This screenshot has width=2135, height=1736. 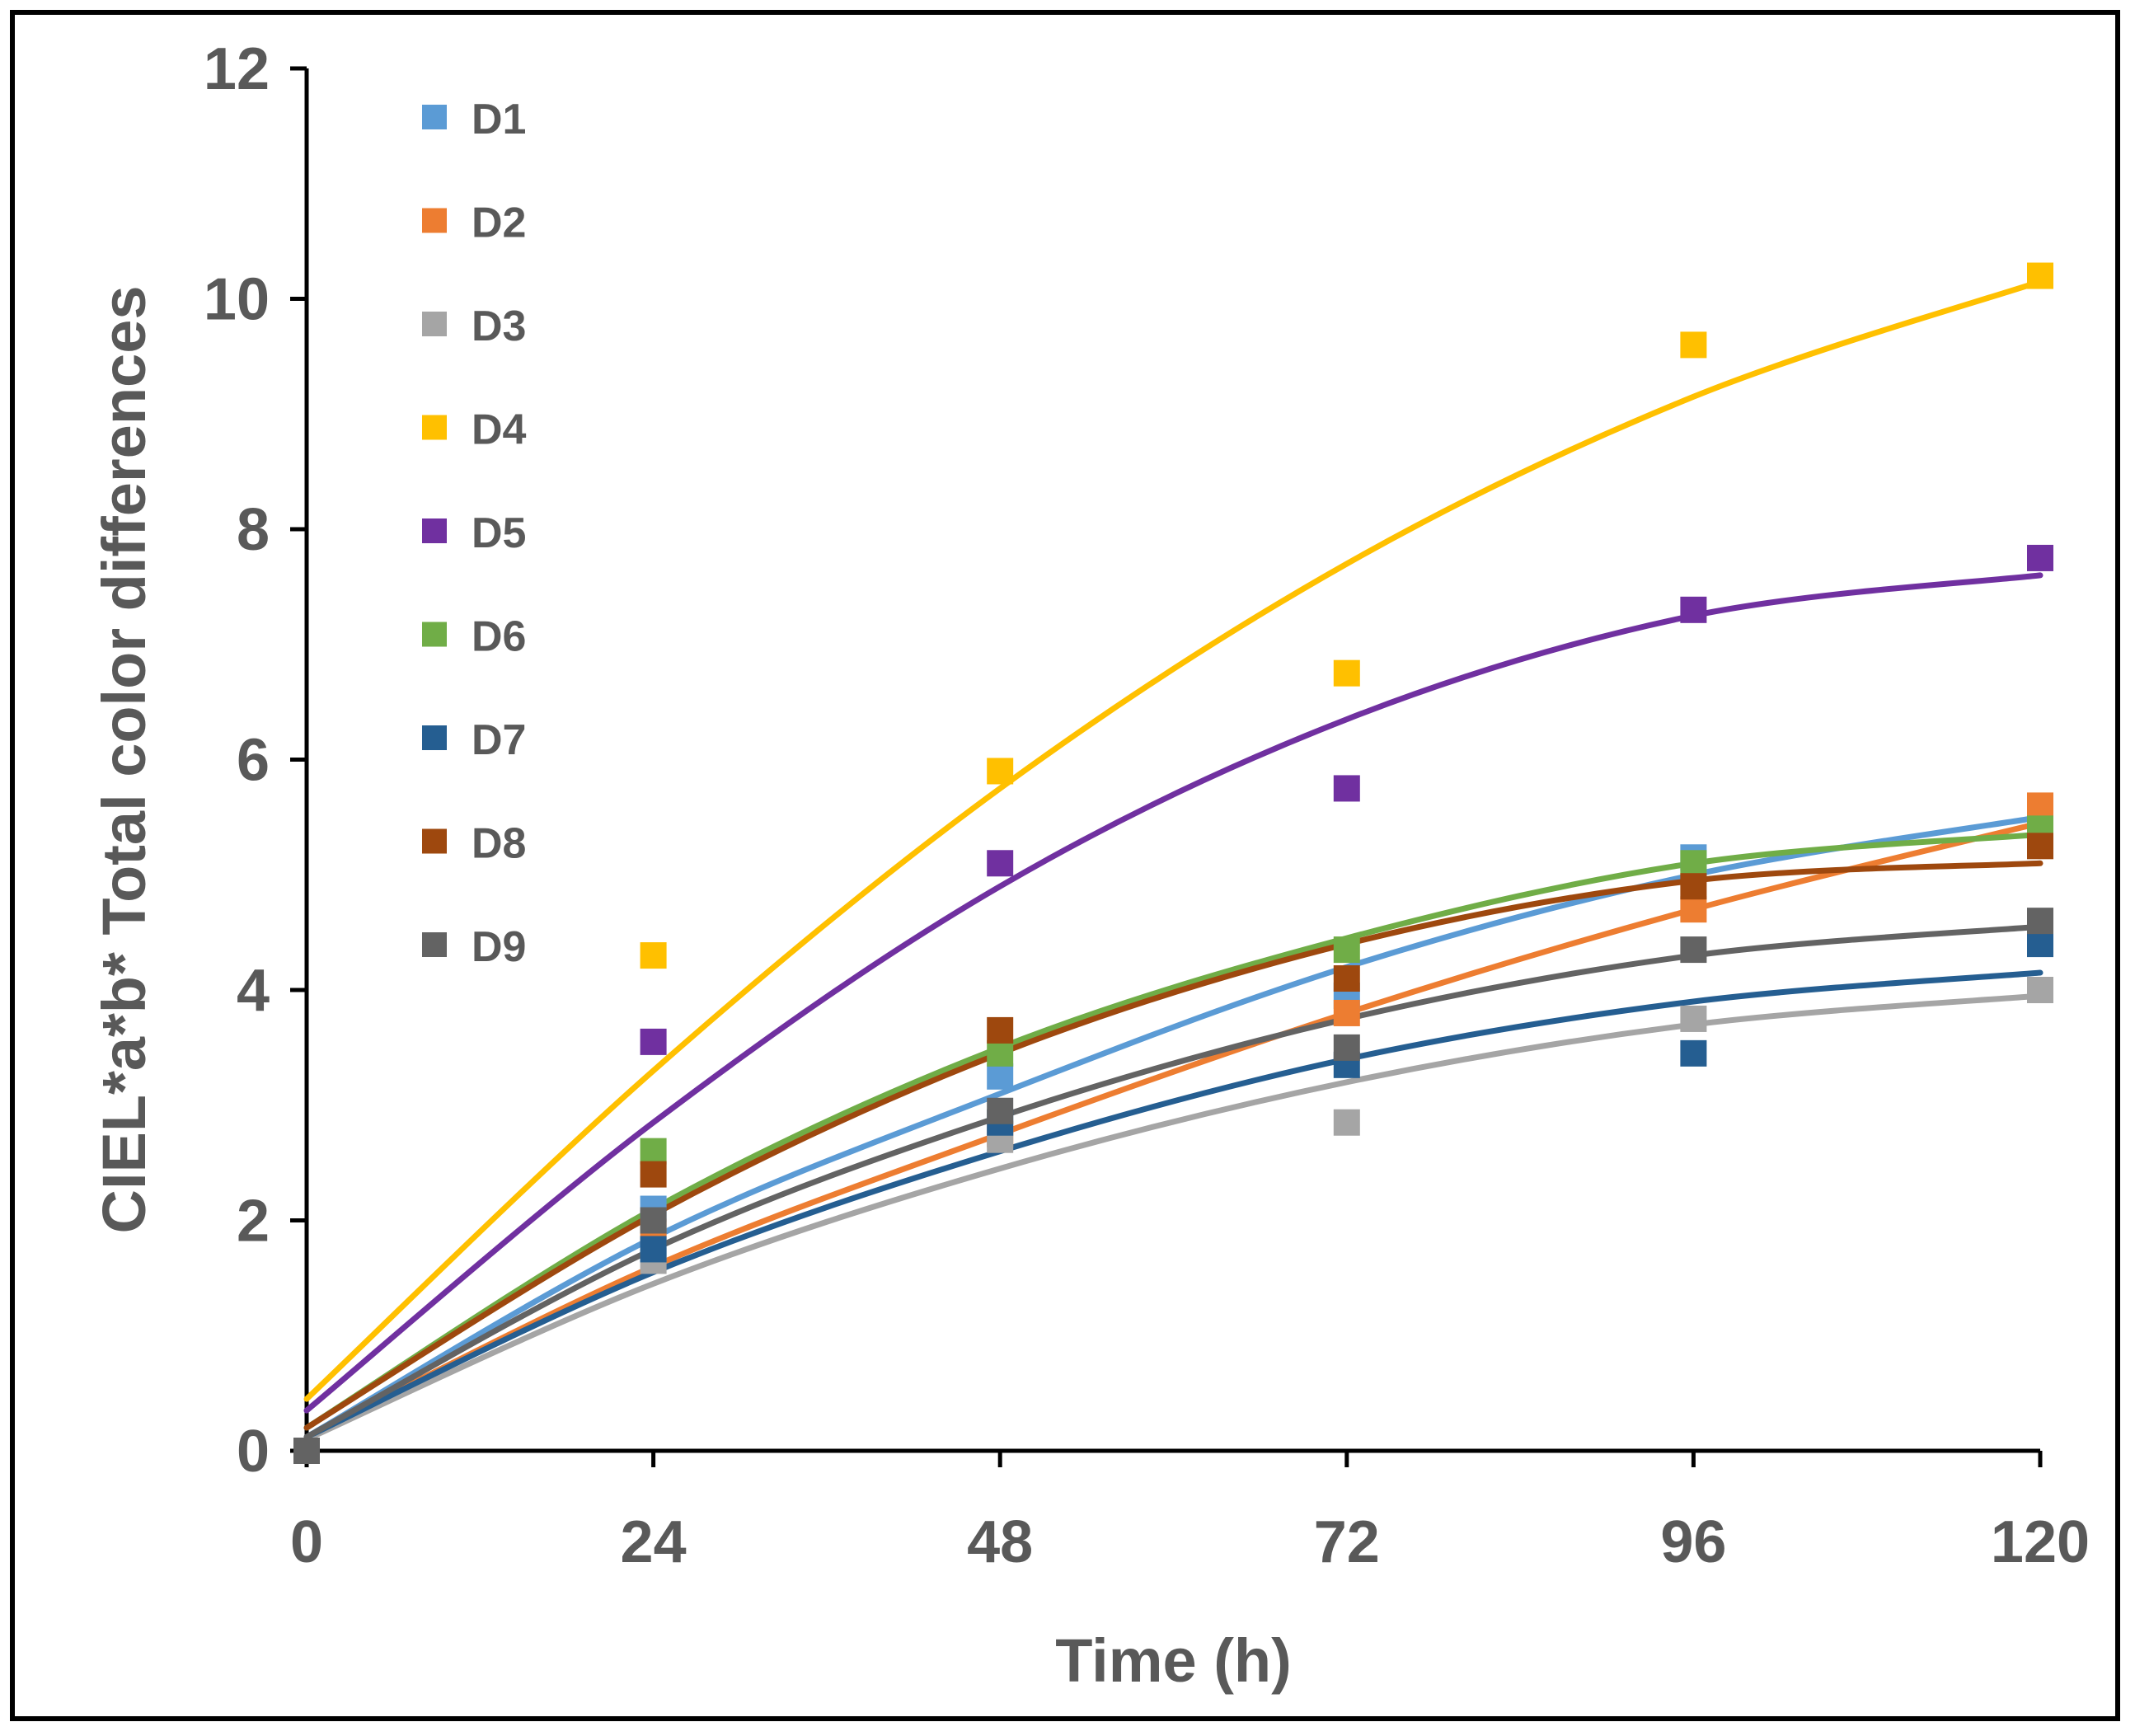 I want to click on x-tick-label: 48, so click(x=1000, y=1542).